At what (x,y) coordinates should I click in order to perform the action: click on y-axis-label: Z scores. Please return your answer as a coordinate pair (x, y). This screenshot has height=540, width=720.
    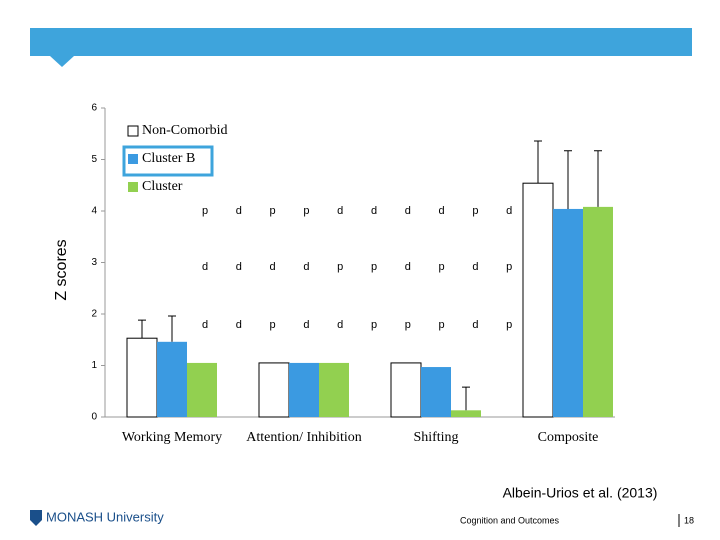
    Looking at the image, I should click on (61, 269).